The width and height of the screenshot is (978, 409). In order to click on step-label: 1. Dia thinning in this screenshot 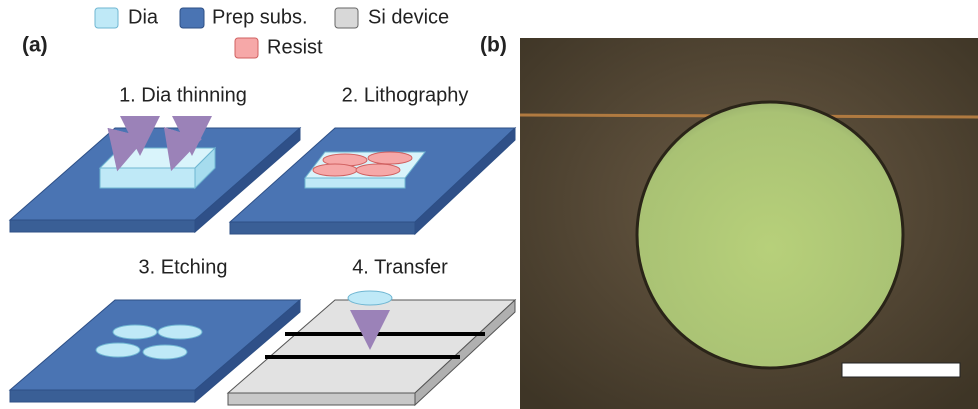, I will do `click(183, 95)`.